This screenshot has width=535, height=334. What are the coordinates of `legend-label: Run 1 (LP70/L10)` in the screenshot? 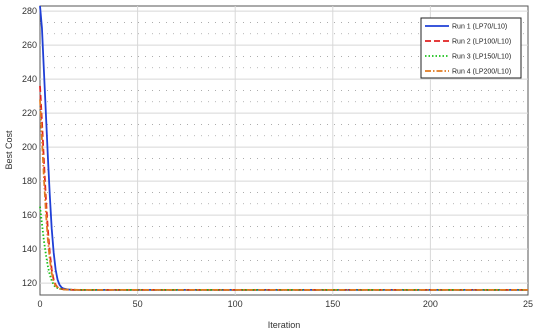 It's located at (479, 27).